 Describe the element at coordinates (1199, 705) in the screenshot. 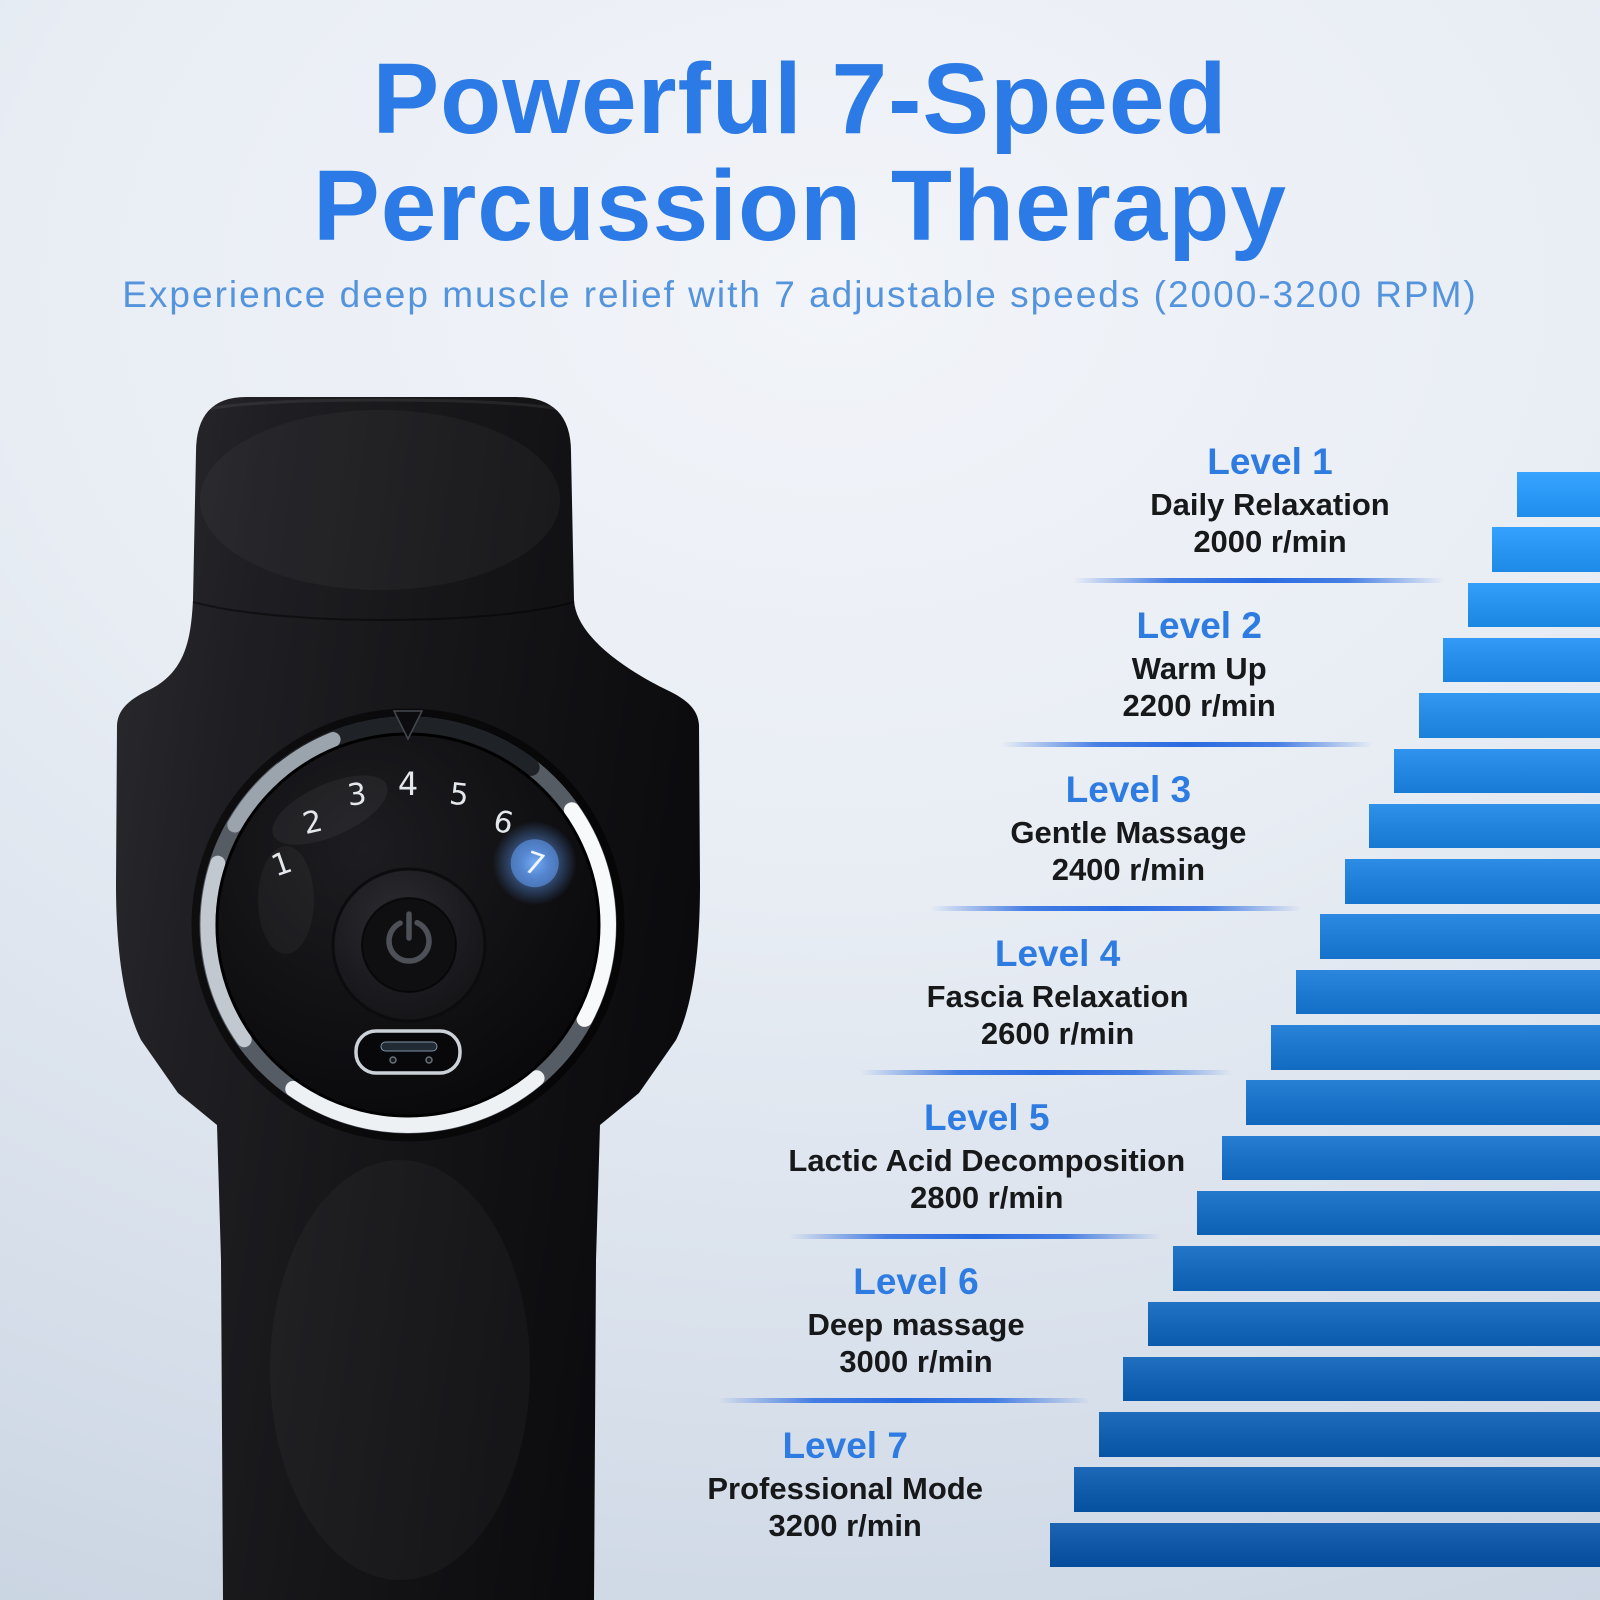

I see `level-rpm: 2200 r/min` at that location.